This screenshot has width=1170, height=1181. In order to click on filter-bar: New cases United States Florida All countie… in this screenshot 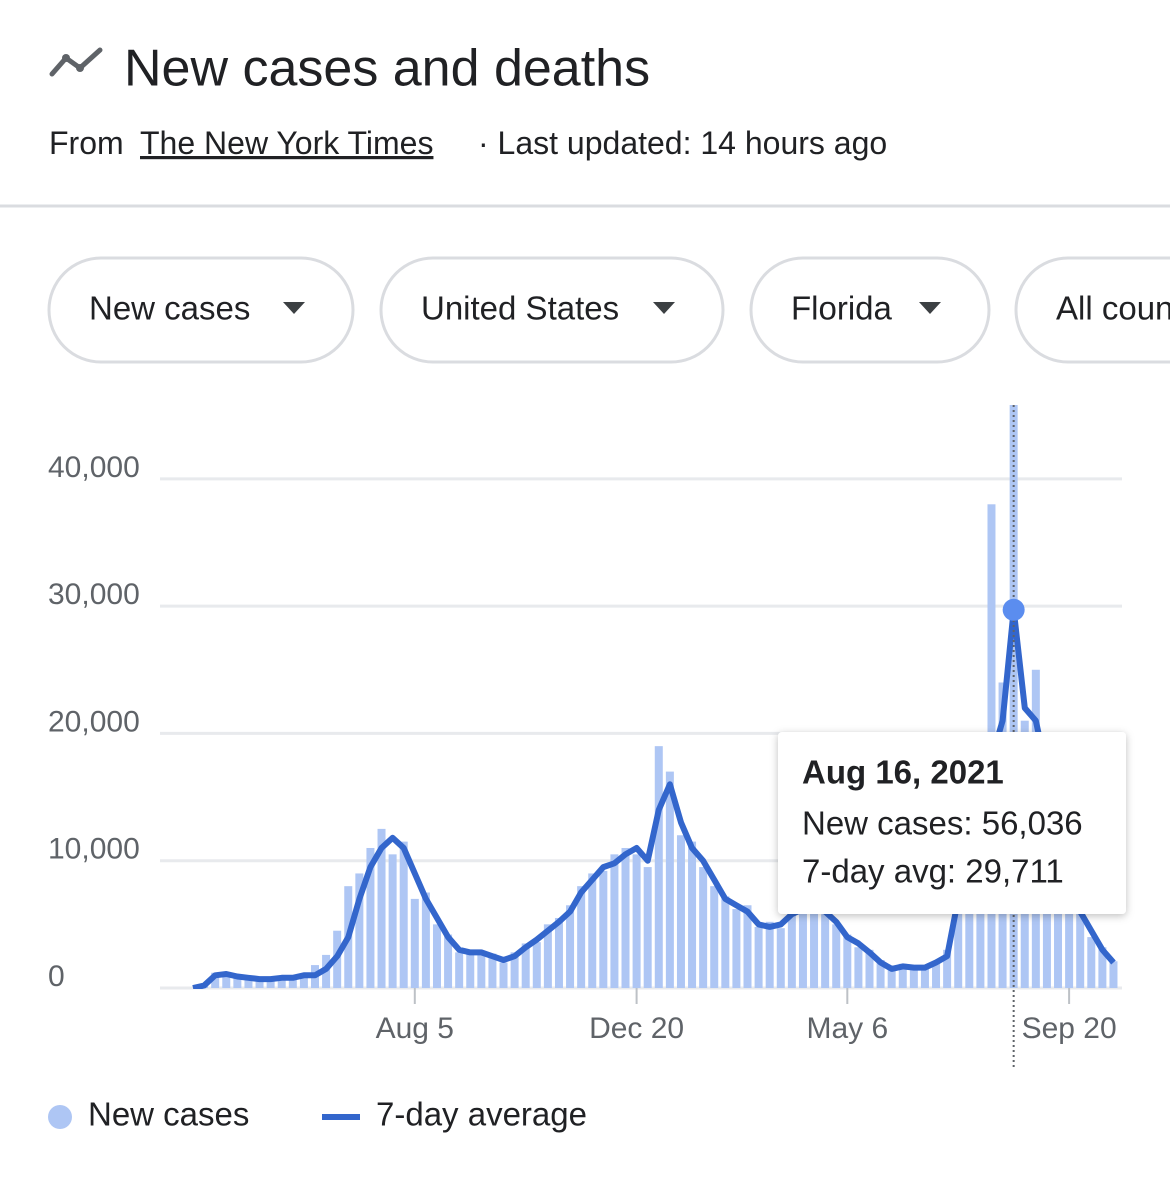, I will do `click(608, 310)`.